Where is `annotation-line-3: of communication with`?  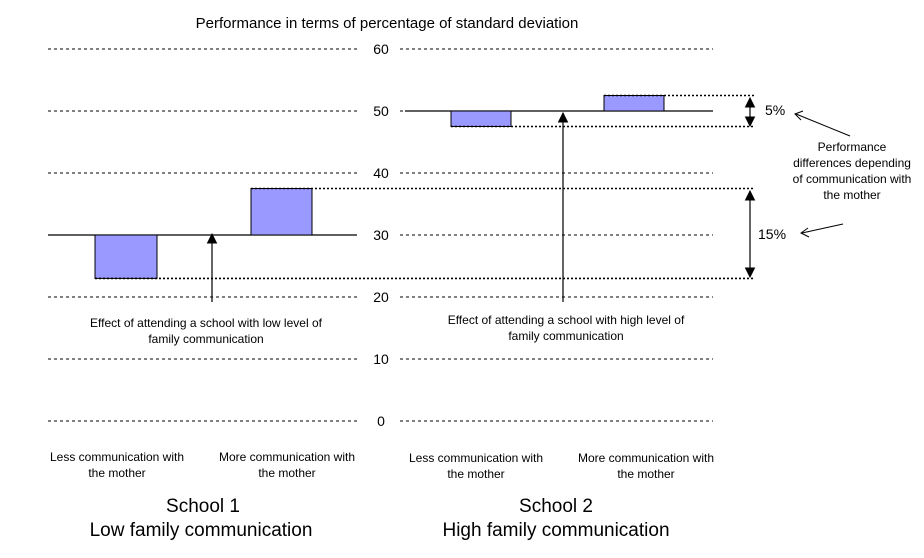 annotation-line-3: of communication with is located at coordinates (852, 179).